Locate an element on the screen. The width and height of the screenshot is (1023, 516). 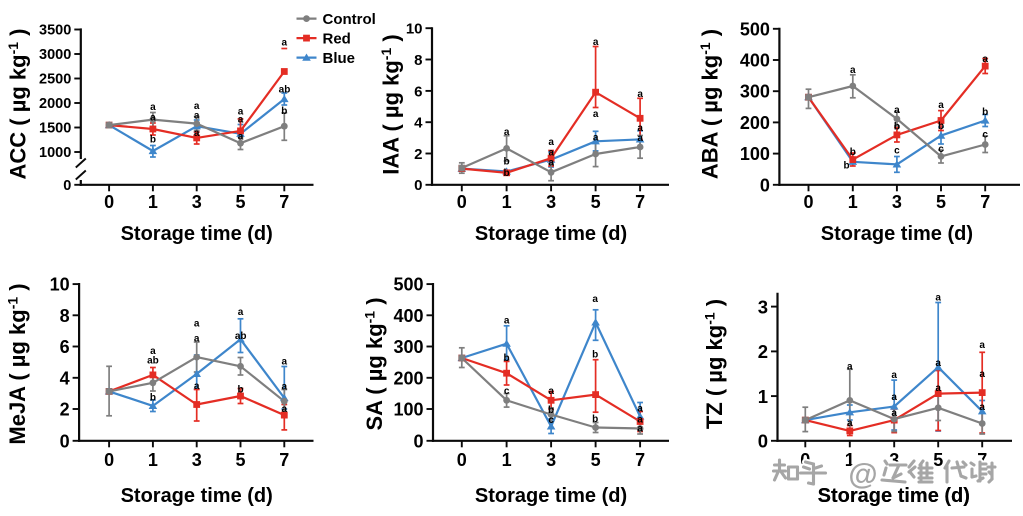
svg-text: MeJA ( µg kg-1 ) is located at coordinates (18, 363).